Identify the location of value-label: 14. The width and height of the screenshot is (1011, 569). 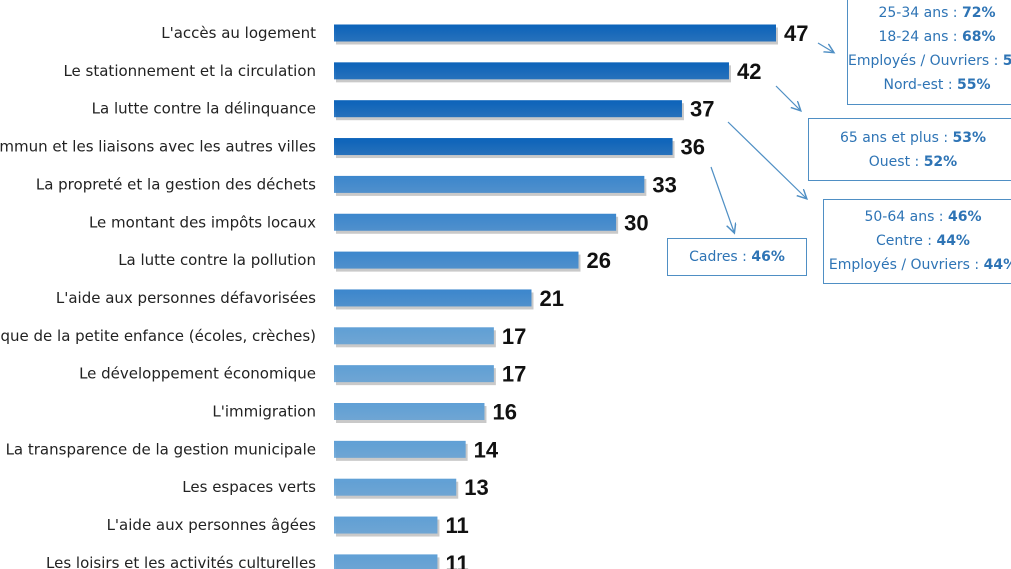
(486, 449).